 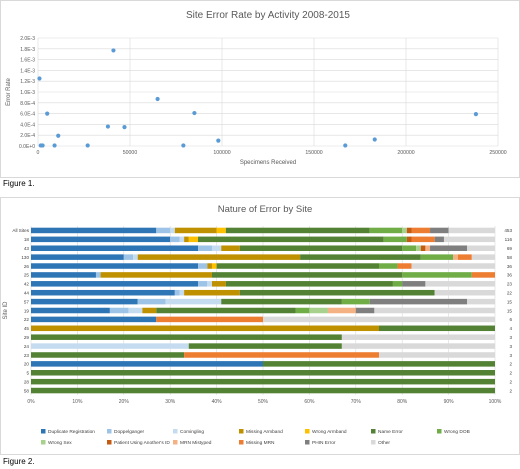 What do you see at coordinates (27, 136) in the screenshot?
I see `y-tick-label: 2.0E-4` at bounding box center [27, 136].